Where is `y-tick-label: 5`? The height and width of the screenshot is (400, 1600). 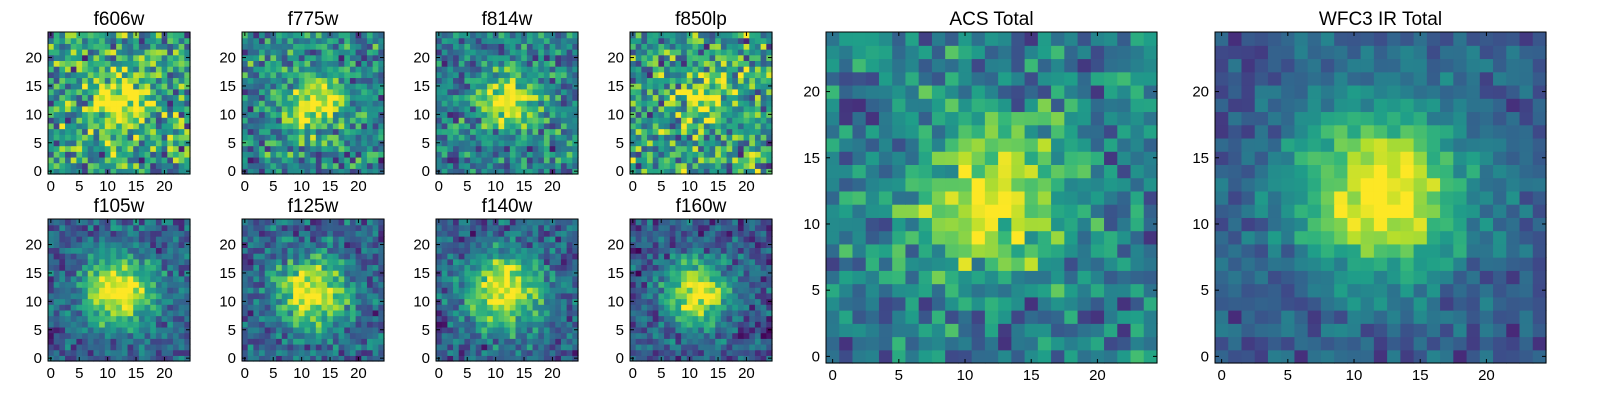
y-tick-label: 5 is located at coordinates (38, 143).